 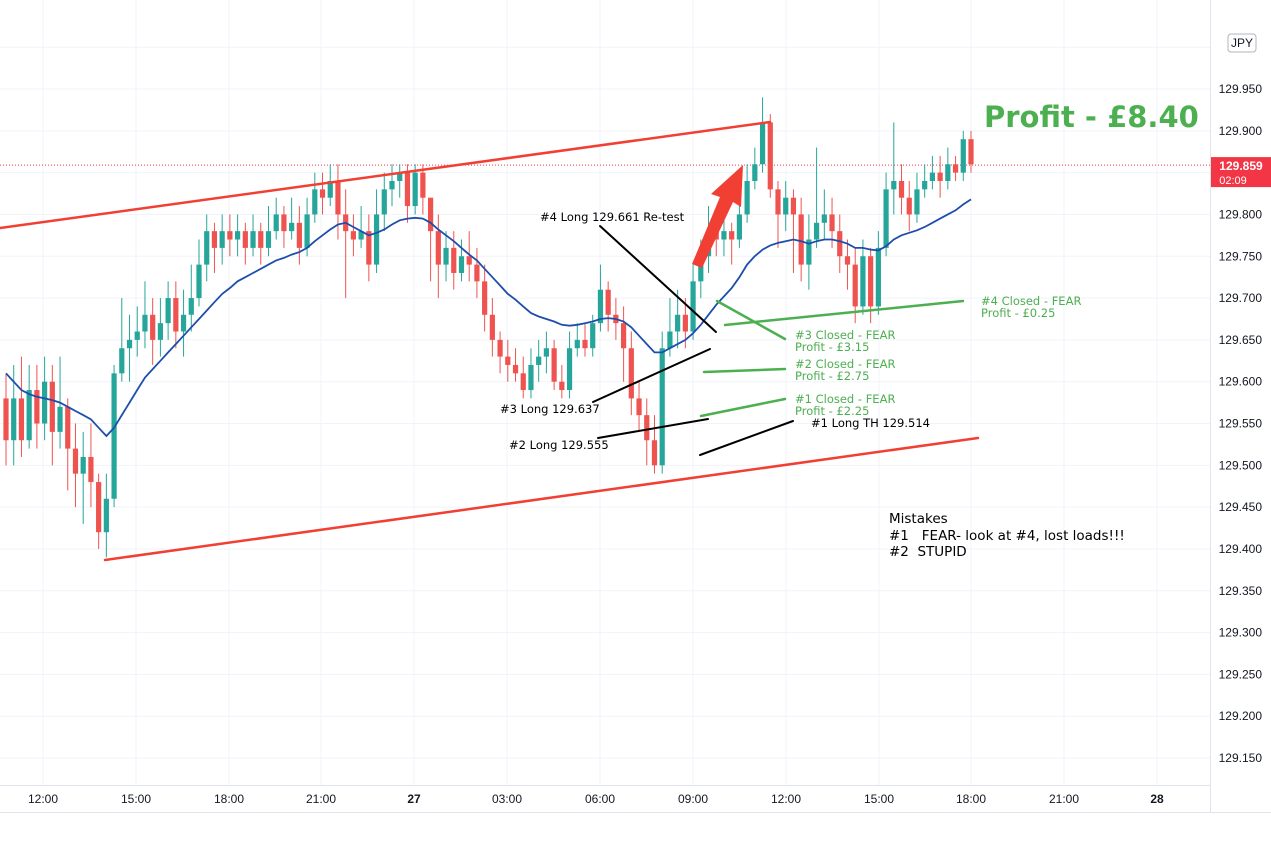 I want to click on price-tick-label: 129.150, so click(x=1241, y=758).